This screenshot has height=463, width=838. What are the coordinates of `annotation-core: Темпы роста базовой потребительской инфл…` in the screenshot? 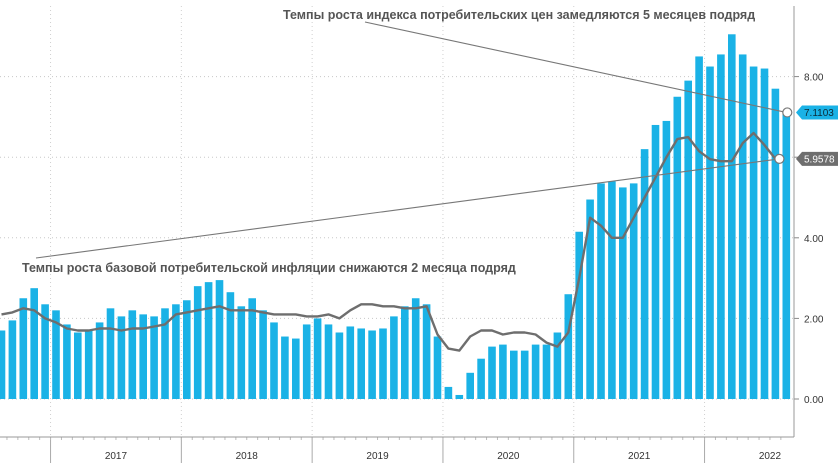 It's located at (269, 268).